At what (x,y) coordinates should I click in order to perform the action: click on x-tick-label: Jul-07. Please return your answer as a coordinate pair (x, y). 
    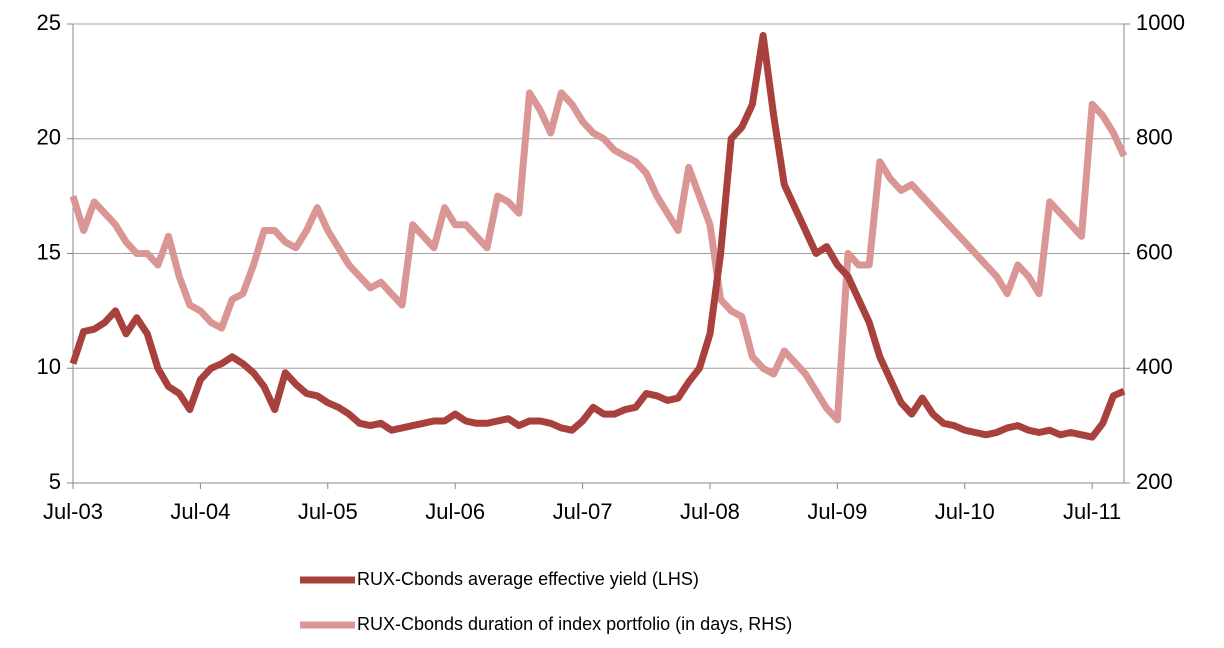
    Looking at the image, I should click on (583, 511).